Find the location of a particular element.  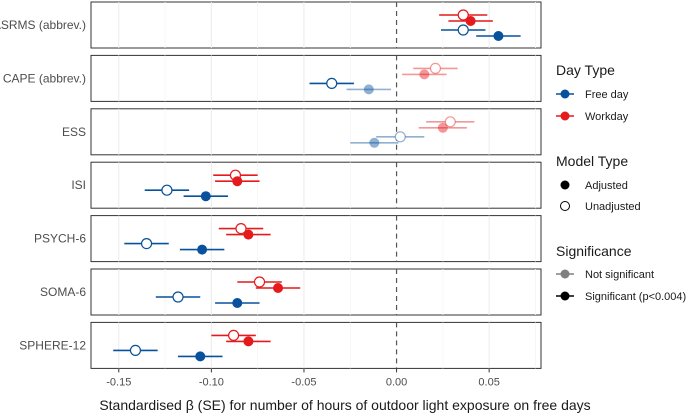

x-tick-label: -0.05 is located at coordinates (303, 382).